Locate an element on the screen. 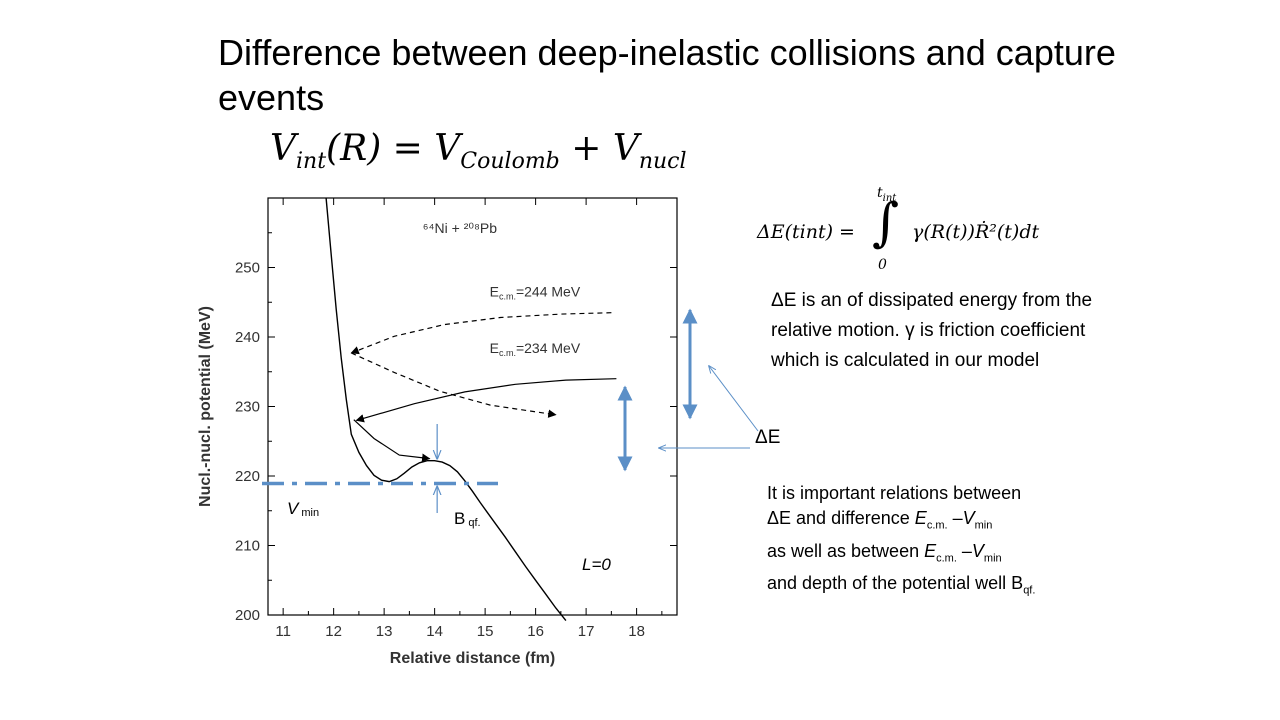 The image size is (1280, 720). relations-line-1: It is important relations between is located at coordinates (894, 493).